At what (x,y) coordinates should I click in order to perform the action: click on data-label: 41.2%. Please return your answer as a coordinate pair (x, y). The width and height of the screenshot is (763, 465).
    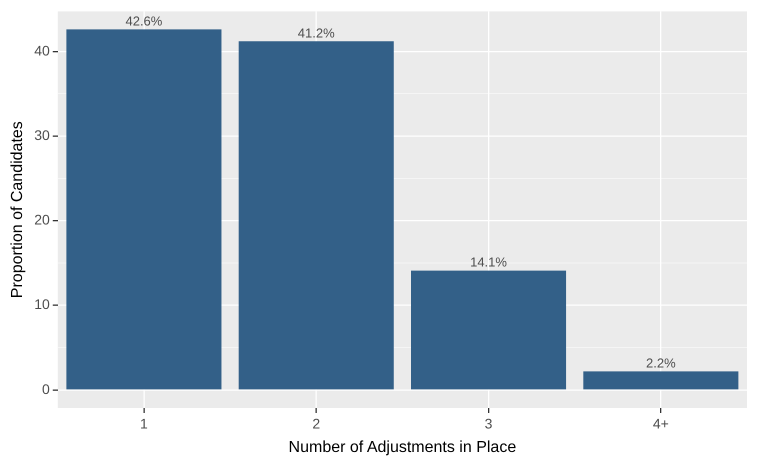
    Looking at the image, I should click on (317, 32).